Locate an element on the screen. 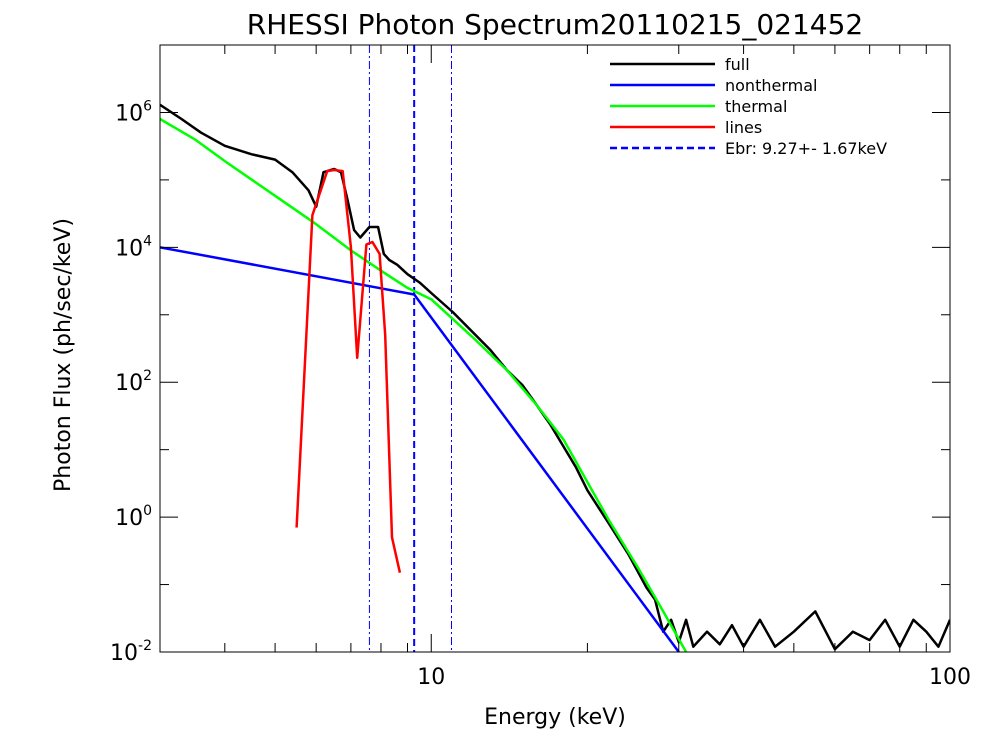 The width and height of the screenshot is (1000, 750). x-axis-label: Energy (keV) is located at coordinates (555, 717).